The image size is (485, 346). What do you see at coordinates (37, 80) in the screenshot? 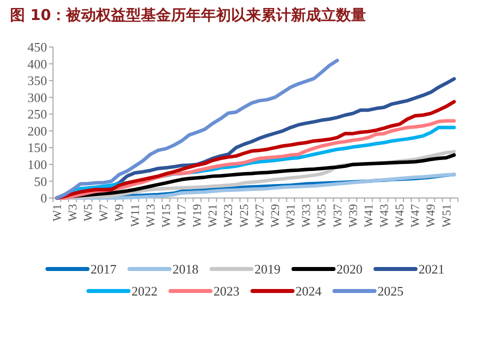
I see `y-tick-label: 350` at bounding box center [37, 80].